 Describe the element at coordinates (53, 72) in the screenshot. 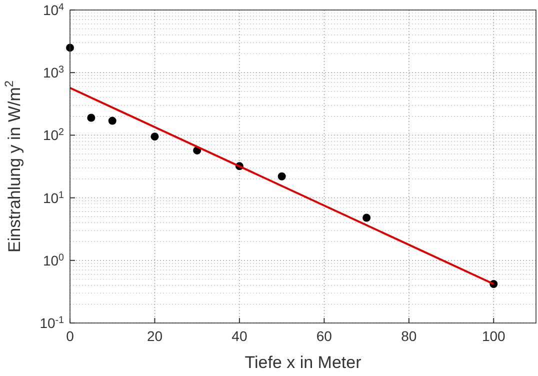

I see `y-tick-label: 10$^{3}$` at that location.